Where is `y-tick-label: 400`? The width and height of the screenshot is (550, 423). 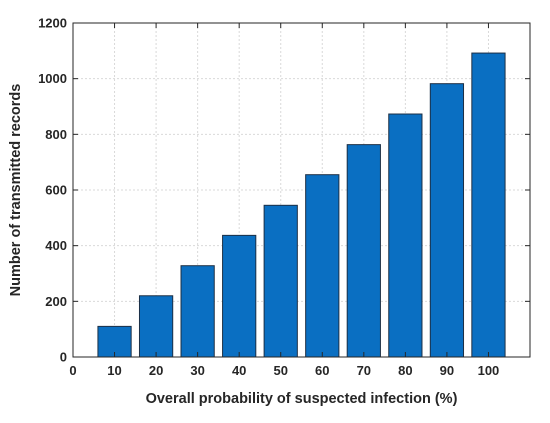
y-tick-label: 400 is located at coordinates (56, 245).